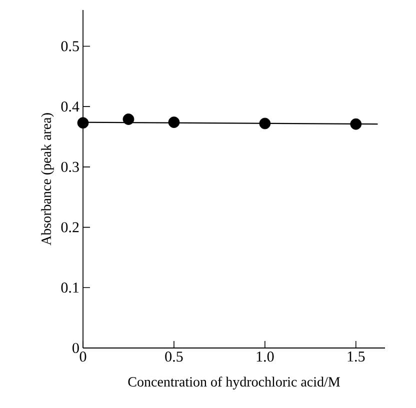  I want to click on y-tick-label: 0.1, so click(70, 287).